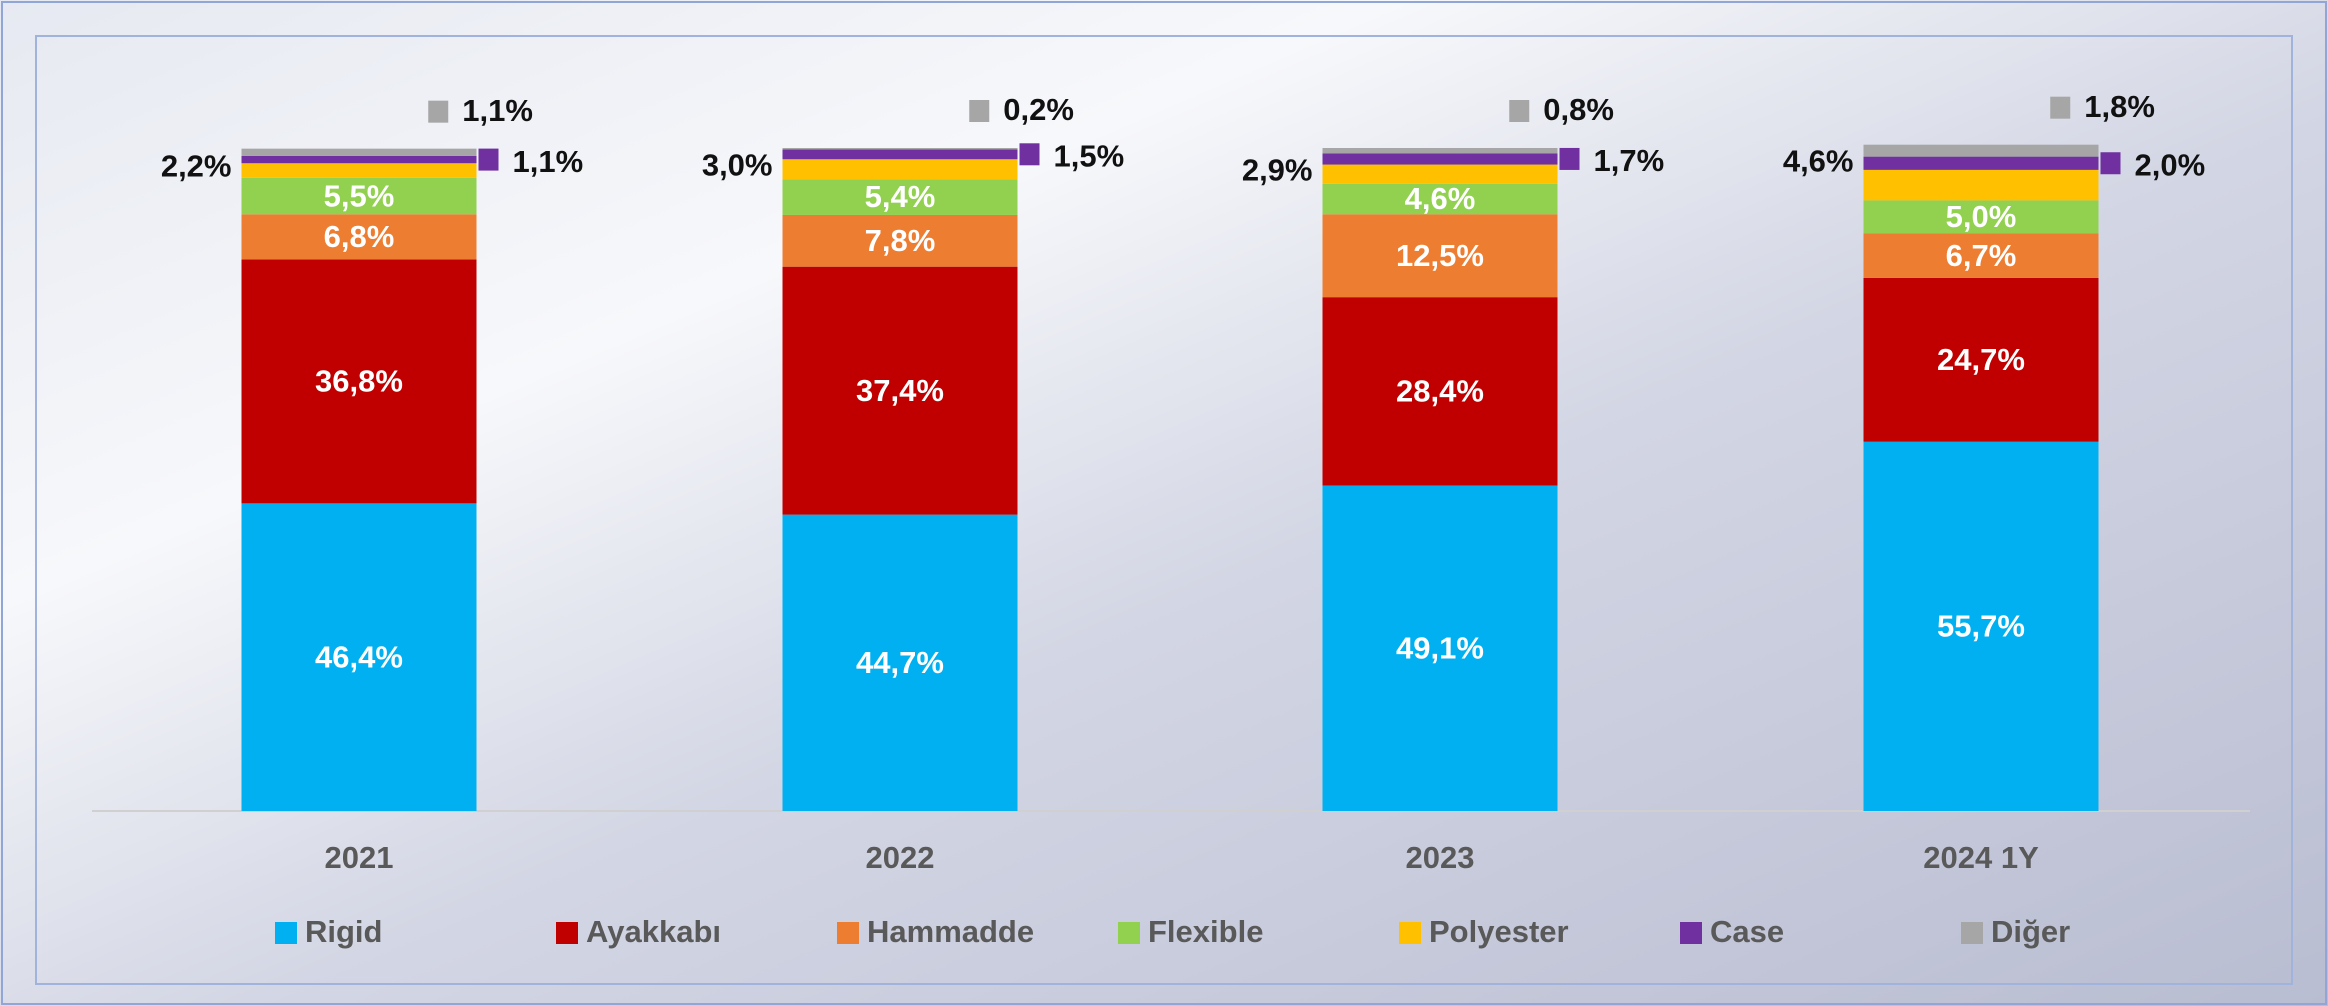 The image size is (2328, 1006). I want to click on data-label: 0,8%, so click(1578, 109).